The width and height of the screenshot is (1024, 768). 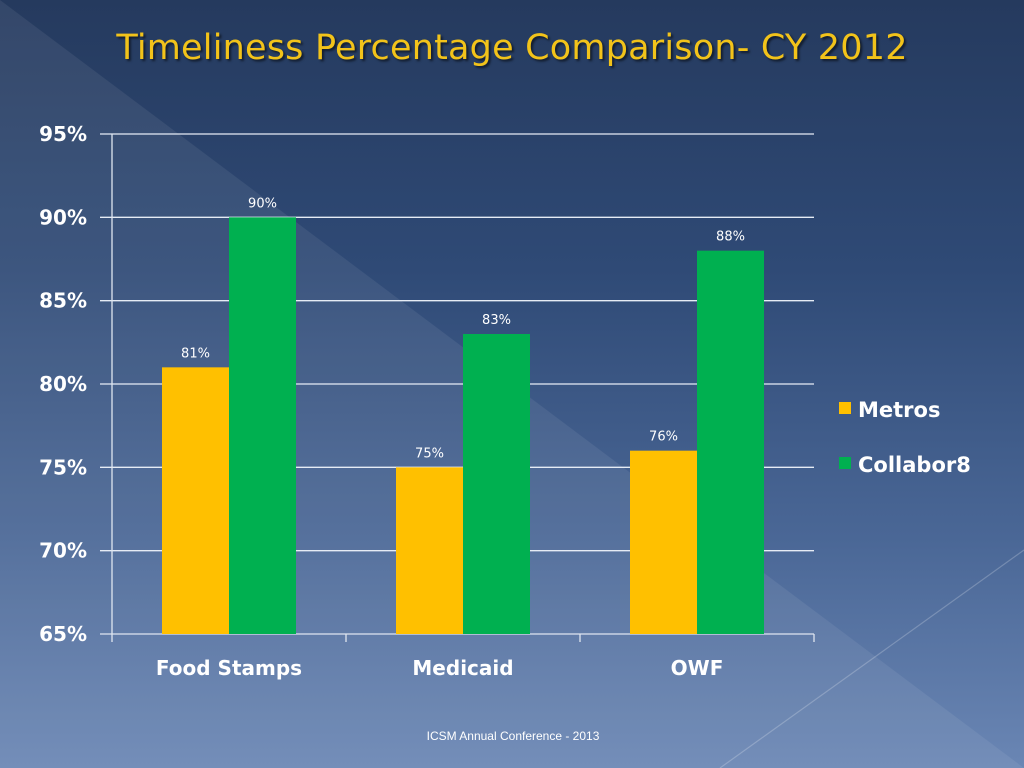 What do you see at coordinates (462, 668) in the screenshot?
I see `x-tick-label: Medicaid` at bounding box center [462, 668].